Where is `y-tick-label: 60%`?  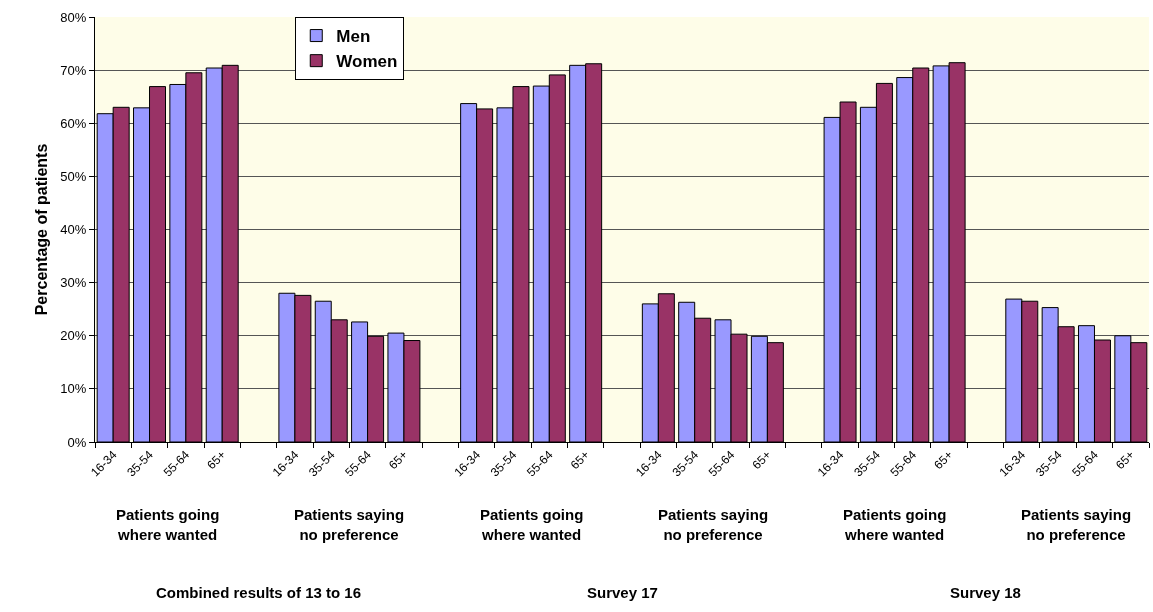
y-tick-label: 60% is located at coordinates (73, 123).